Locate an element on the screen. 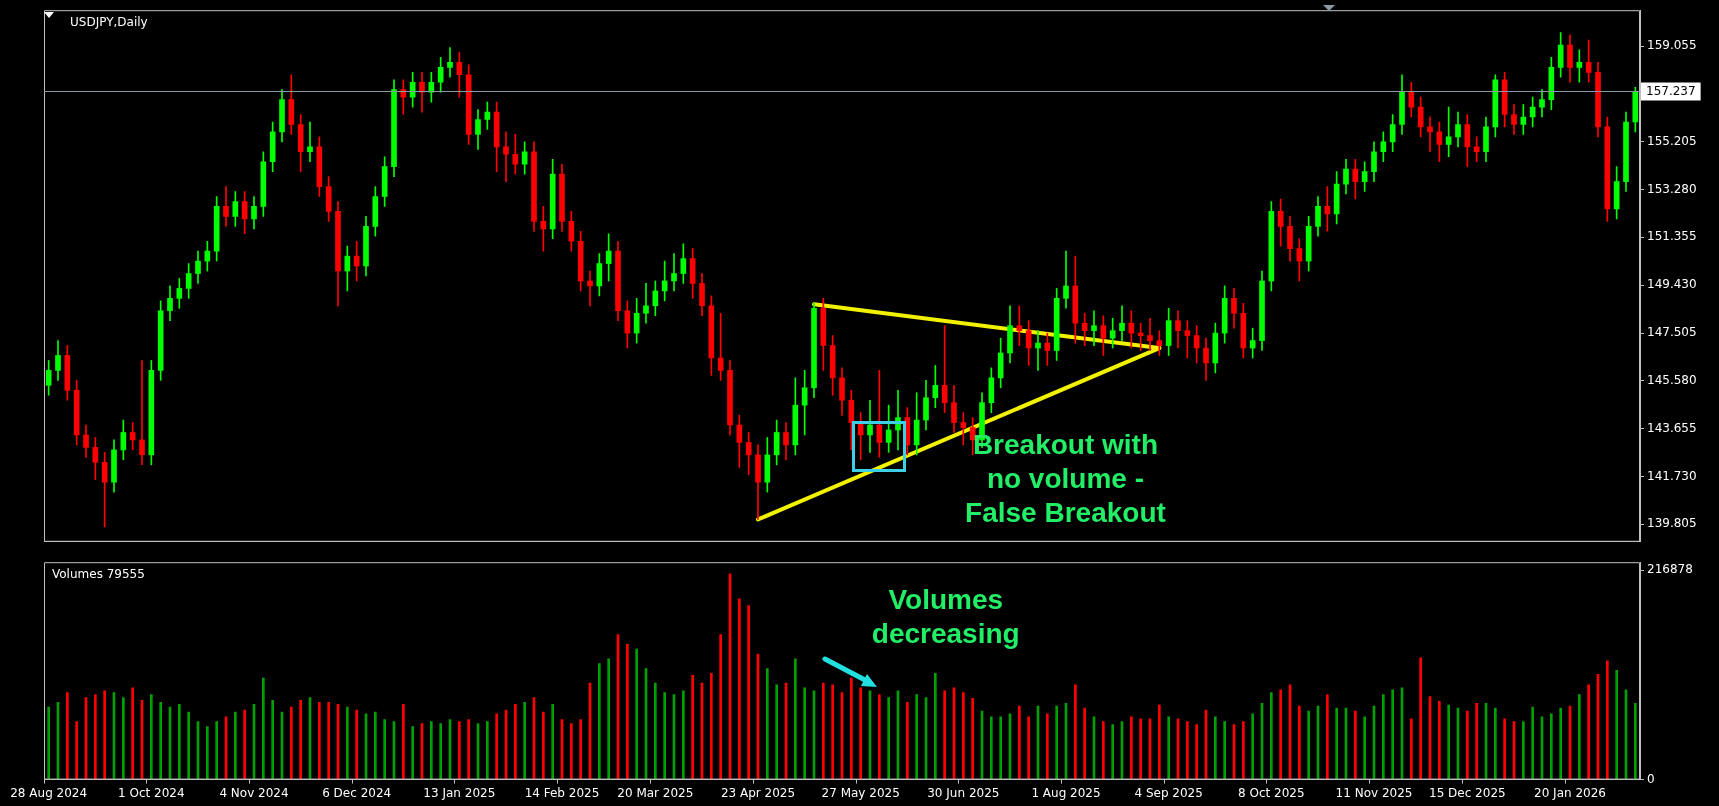  y-tick-label: 139.805 is located at coordinates (1672, 523).